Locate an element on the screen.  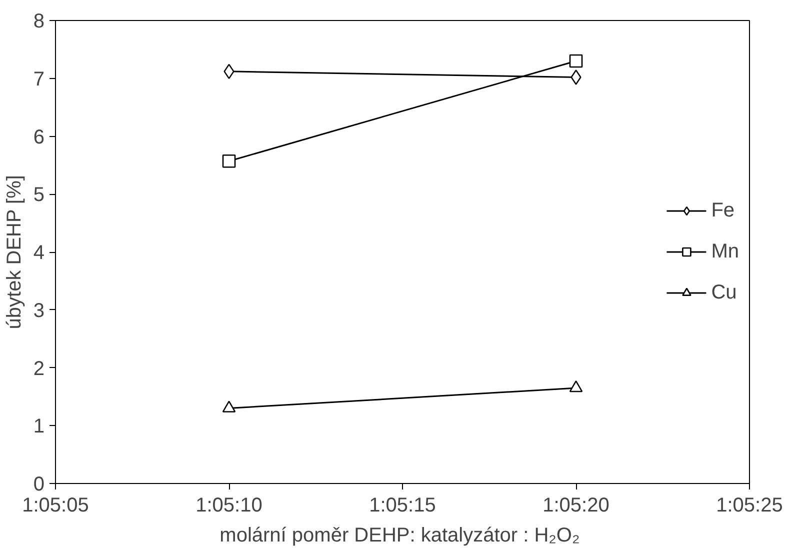
x-tick-label: 1:05:10 is located at coordinates (229, 505).